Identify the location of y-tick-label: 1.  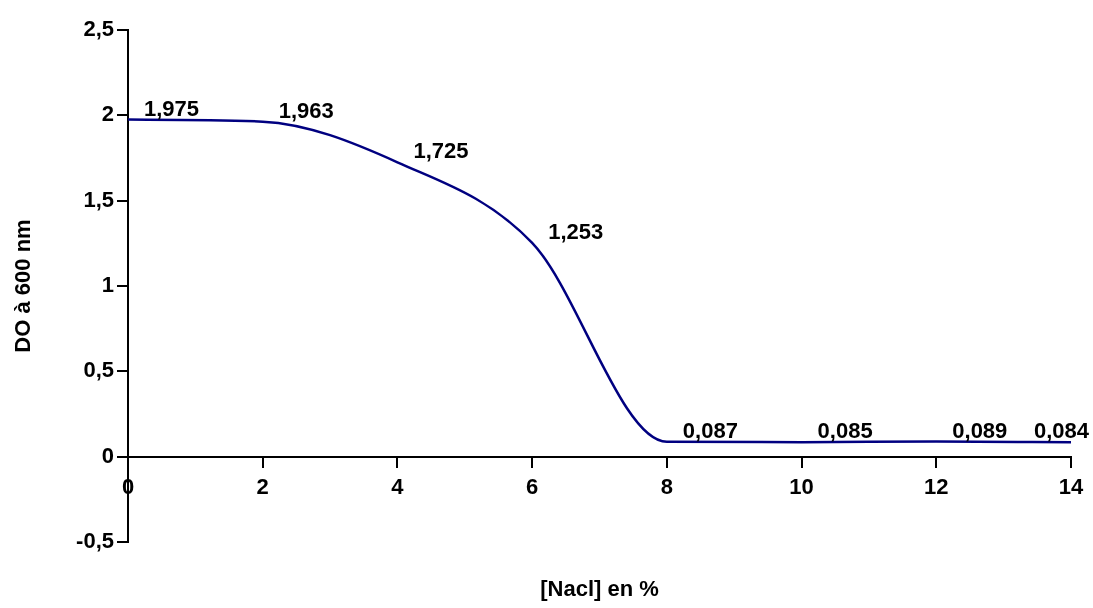
(107, 285).